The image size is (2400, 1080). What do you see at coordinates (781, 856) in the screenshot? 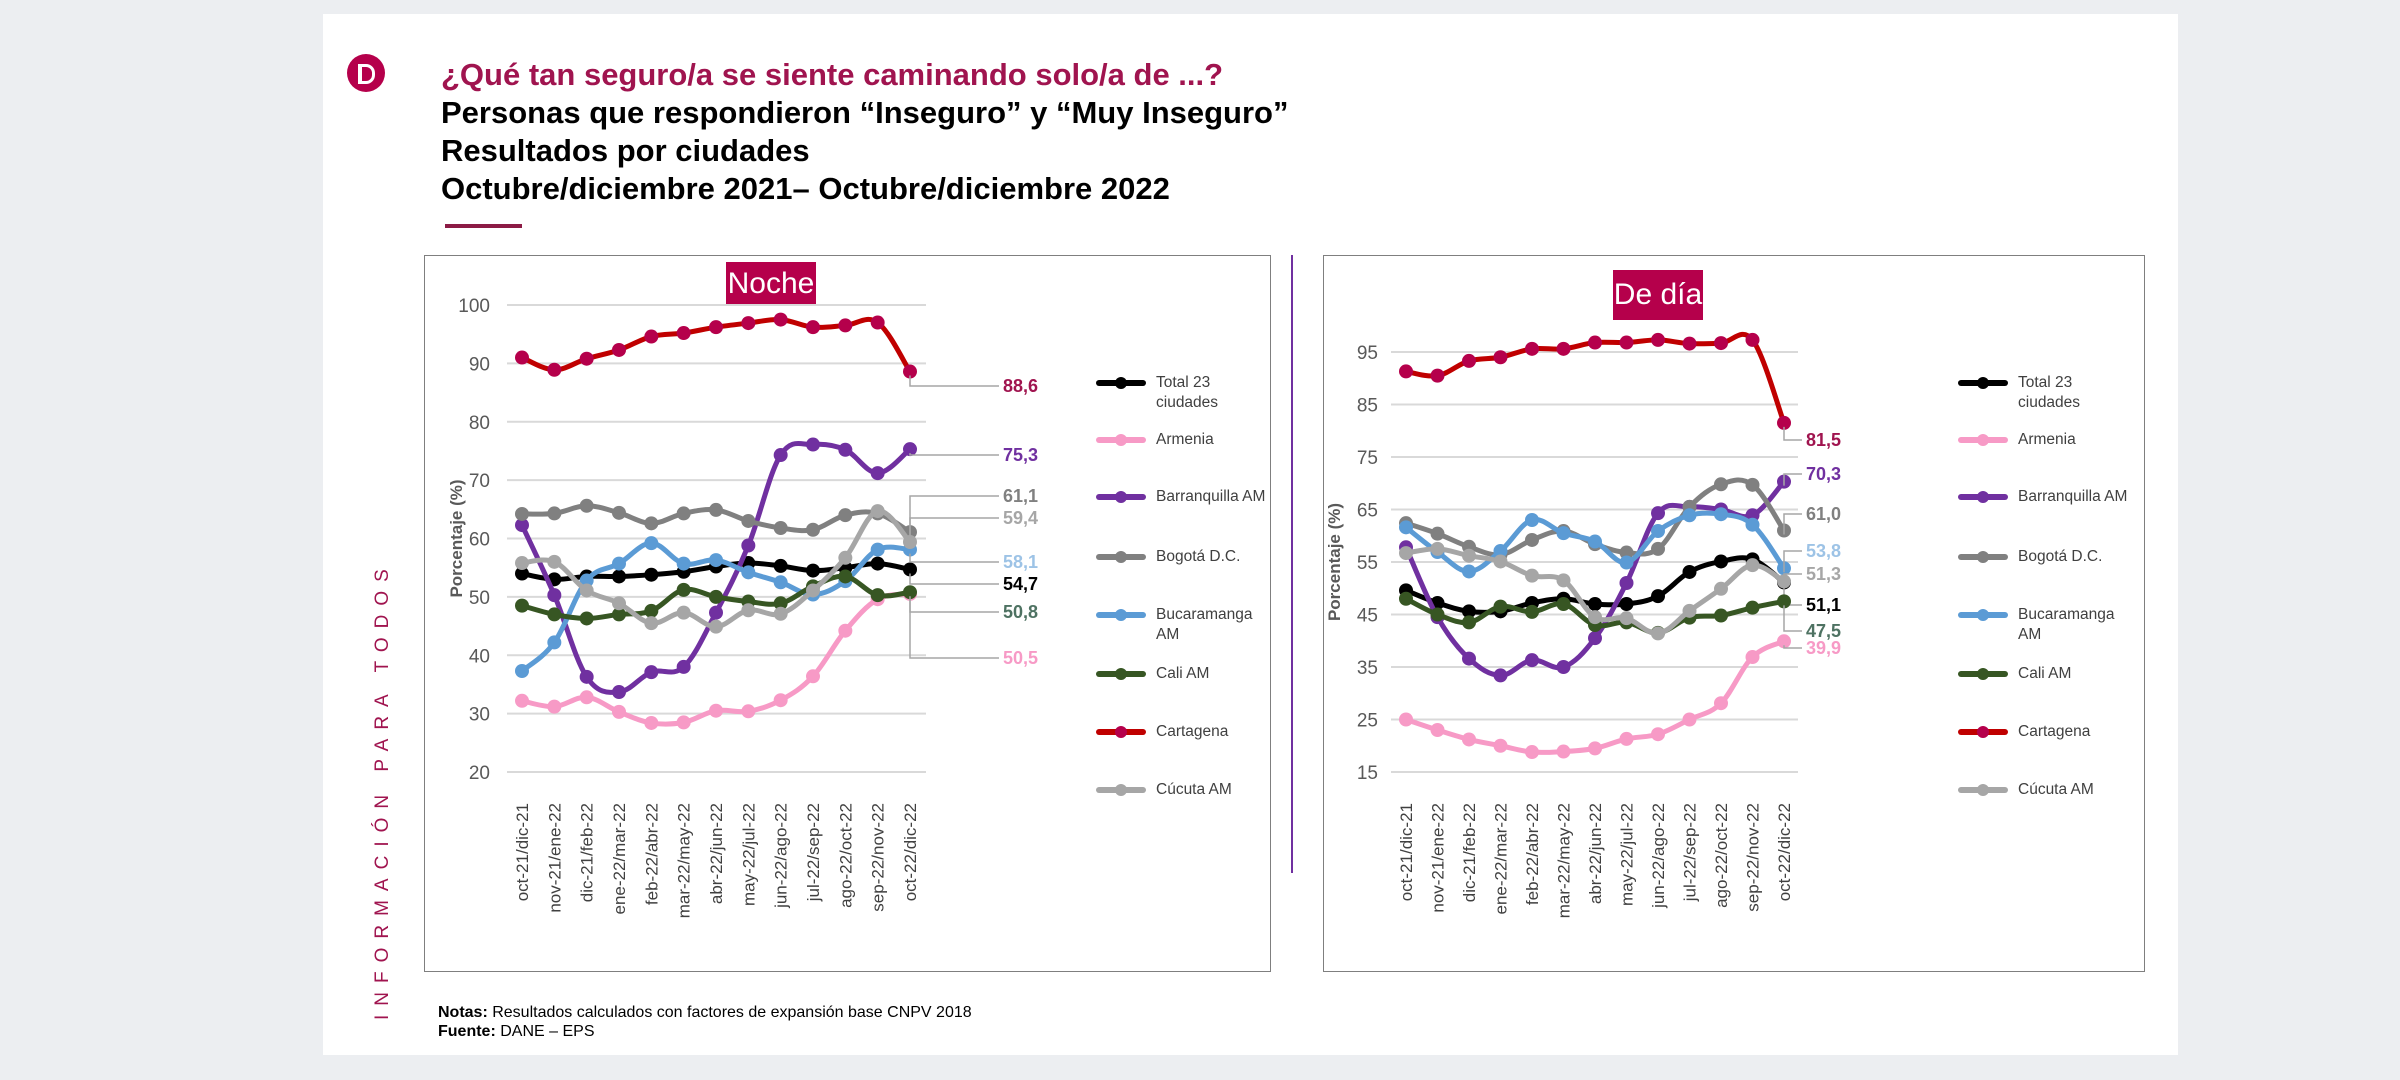
I see `x-tick-label: jun-22/ago-22` at bounding box center [781, 856].